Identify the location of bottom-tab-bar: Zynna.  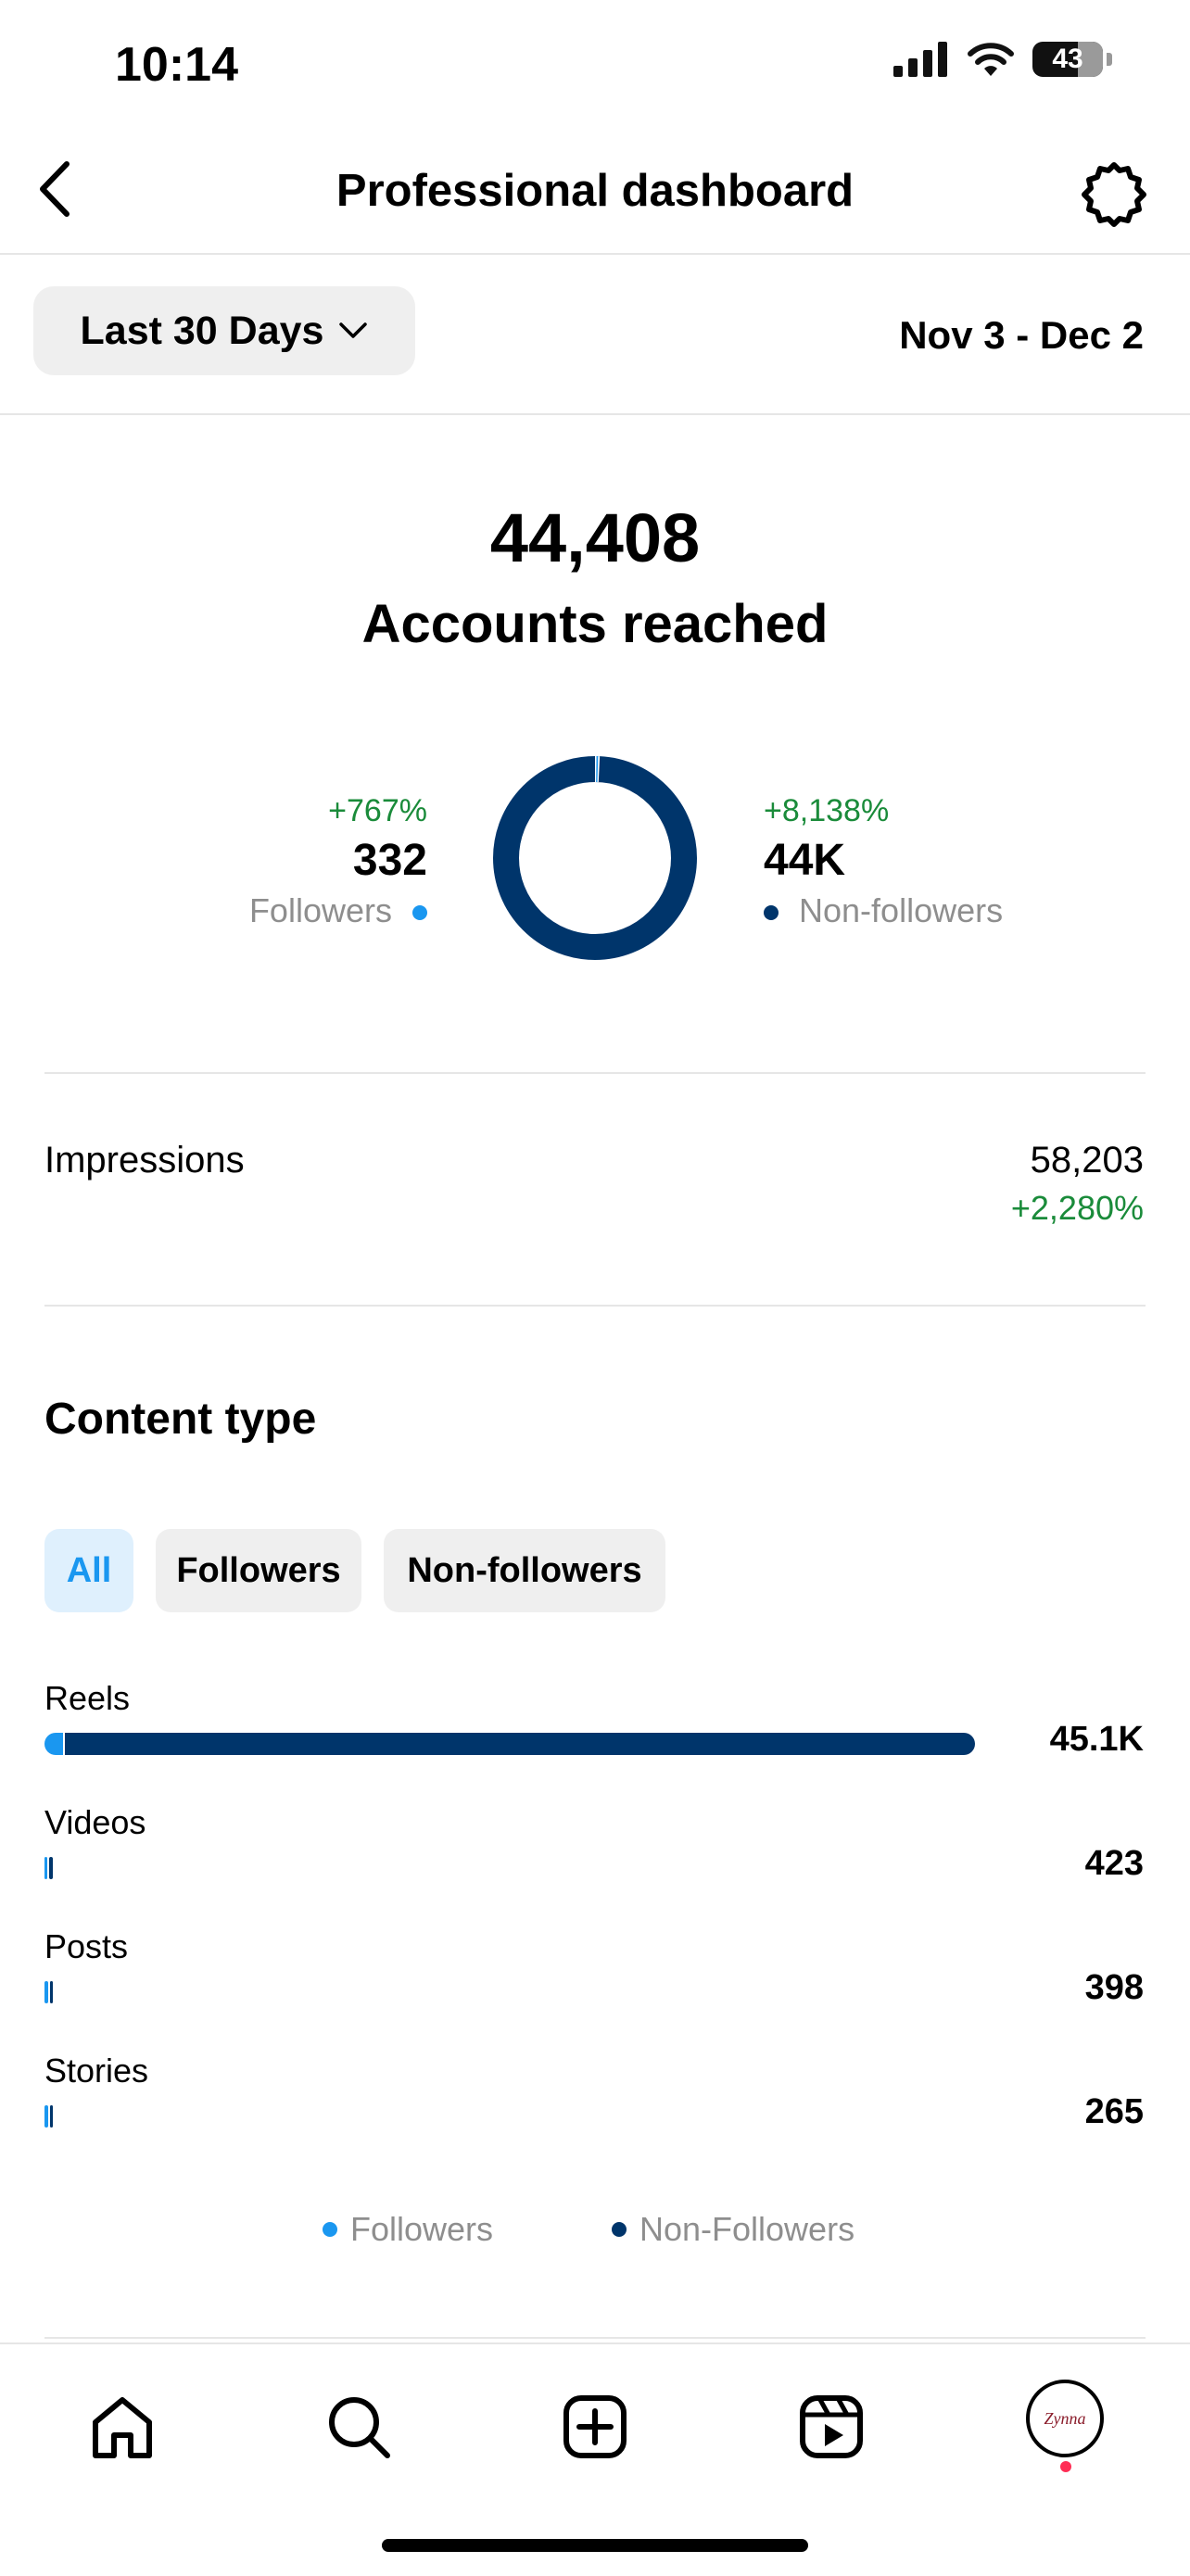
(595, 2459).